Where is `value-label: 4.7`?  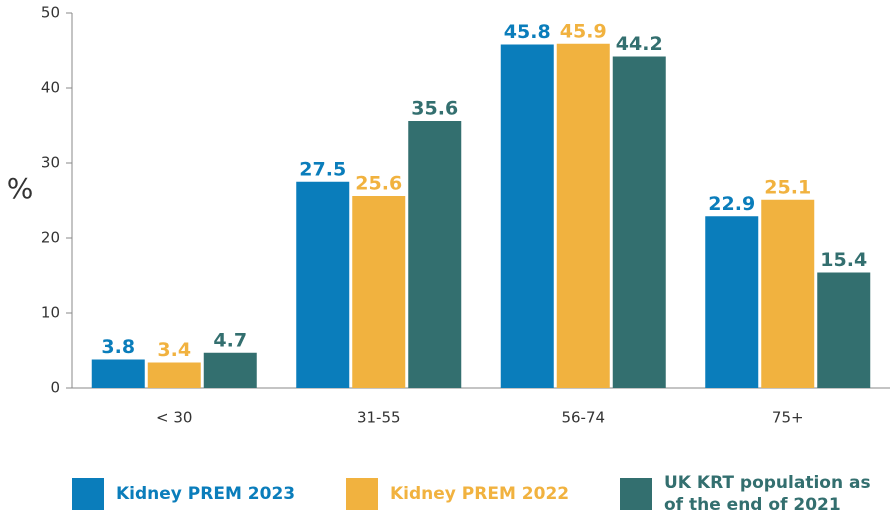 value-label: 4.7 is located at coordinates (230, 340).